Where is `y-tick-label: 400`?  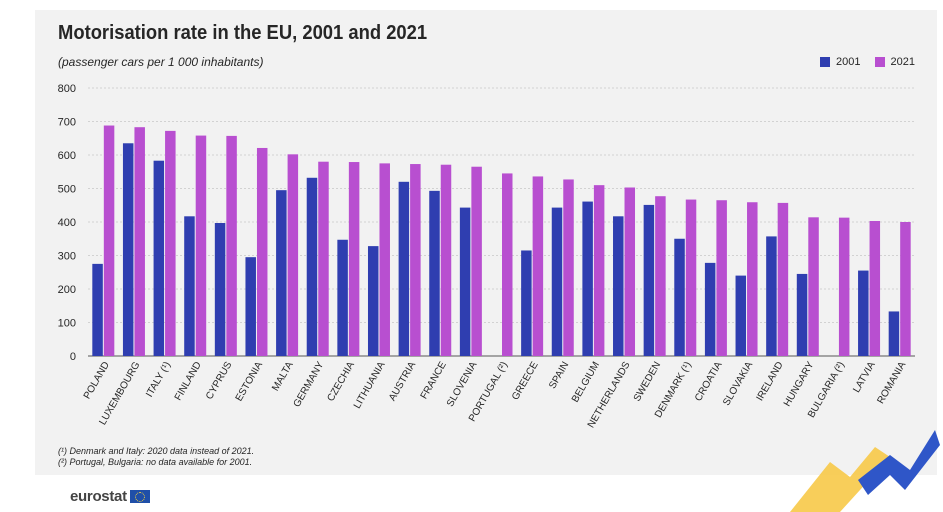 y-tick-label: 400 is located at coordinates (67, 223).